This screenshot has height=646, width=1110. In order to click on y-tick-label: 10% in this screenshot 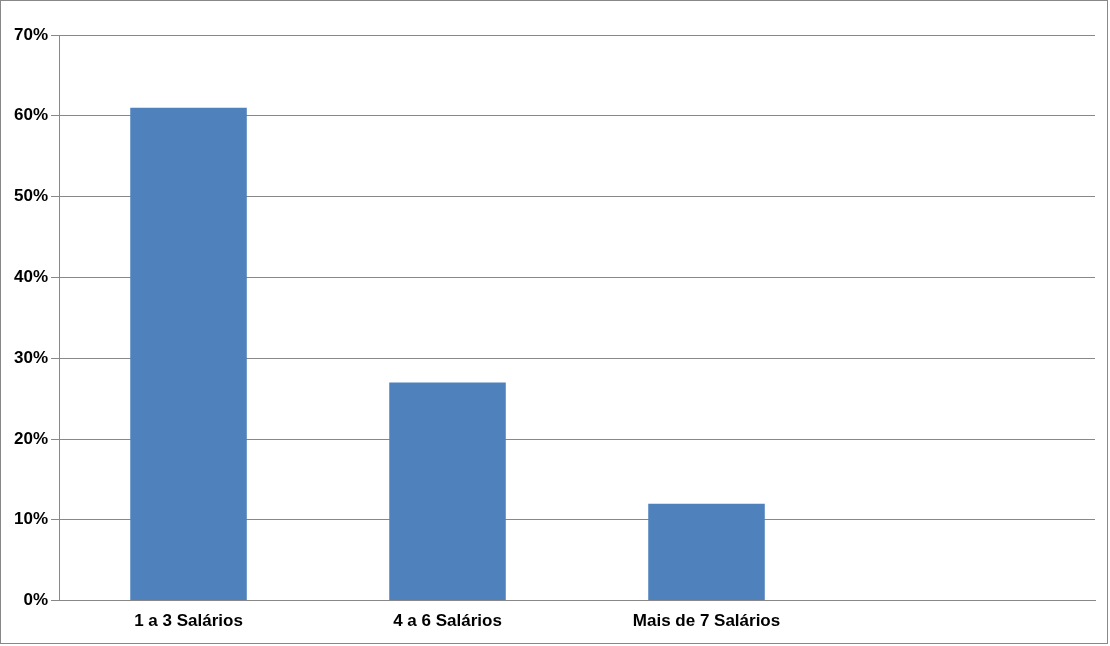, I will do `click(31, 519)`.